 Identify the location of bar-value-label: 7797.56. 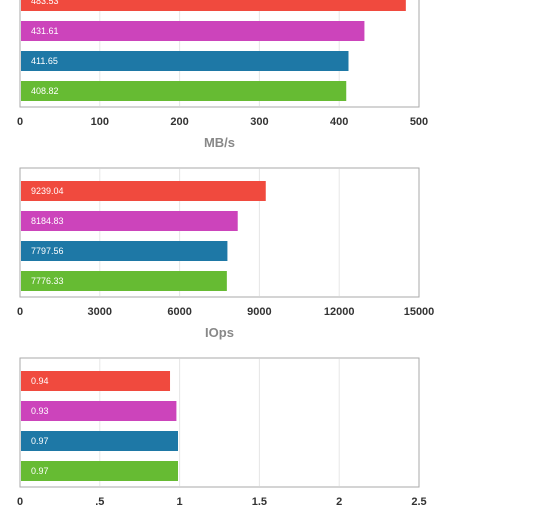
(47, 251).